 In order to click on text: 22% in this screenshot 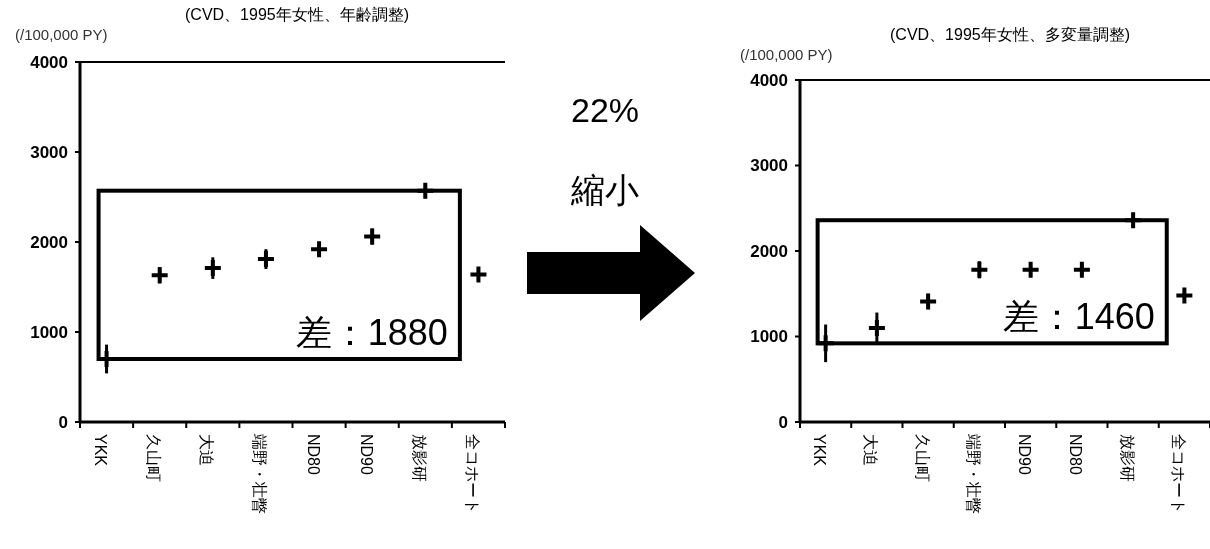, I will do `click(605, 110)`.